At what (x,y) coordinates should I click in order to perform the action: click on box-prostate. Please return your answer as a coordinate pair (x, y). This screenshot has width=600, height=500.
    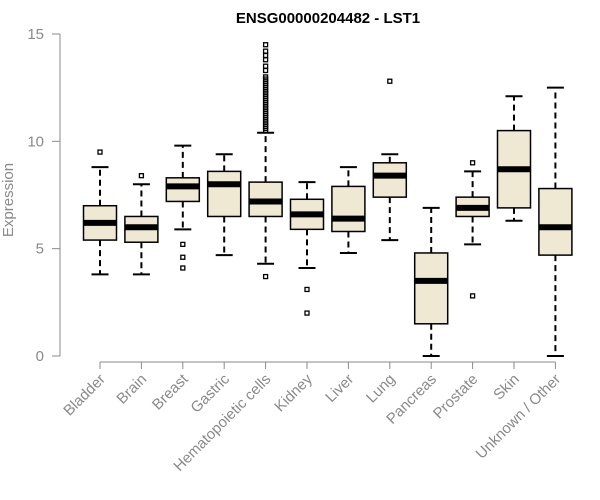
    Looking at the image, I should click on (472, 229).